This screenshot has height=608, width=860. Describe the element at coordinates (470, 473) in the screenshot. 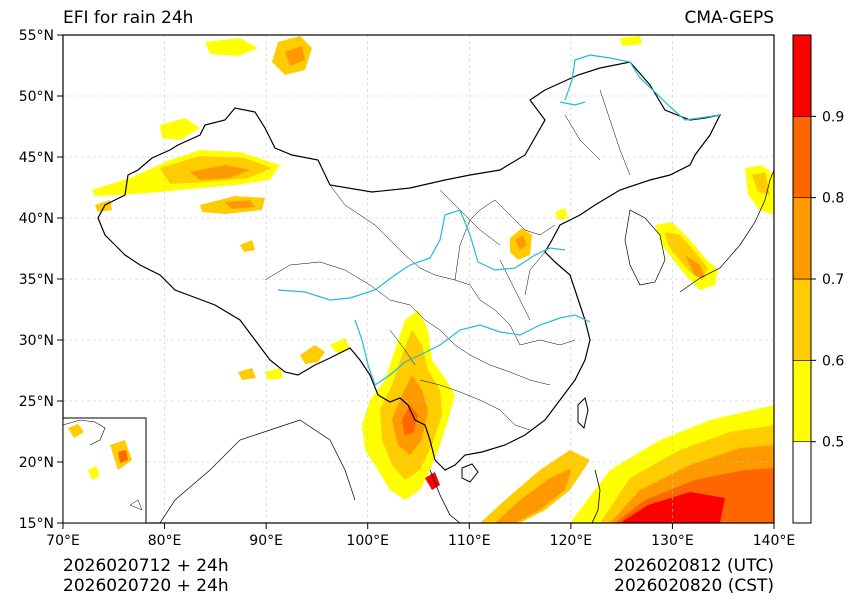

I see `hainan-island` at that location.